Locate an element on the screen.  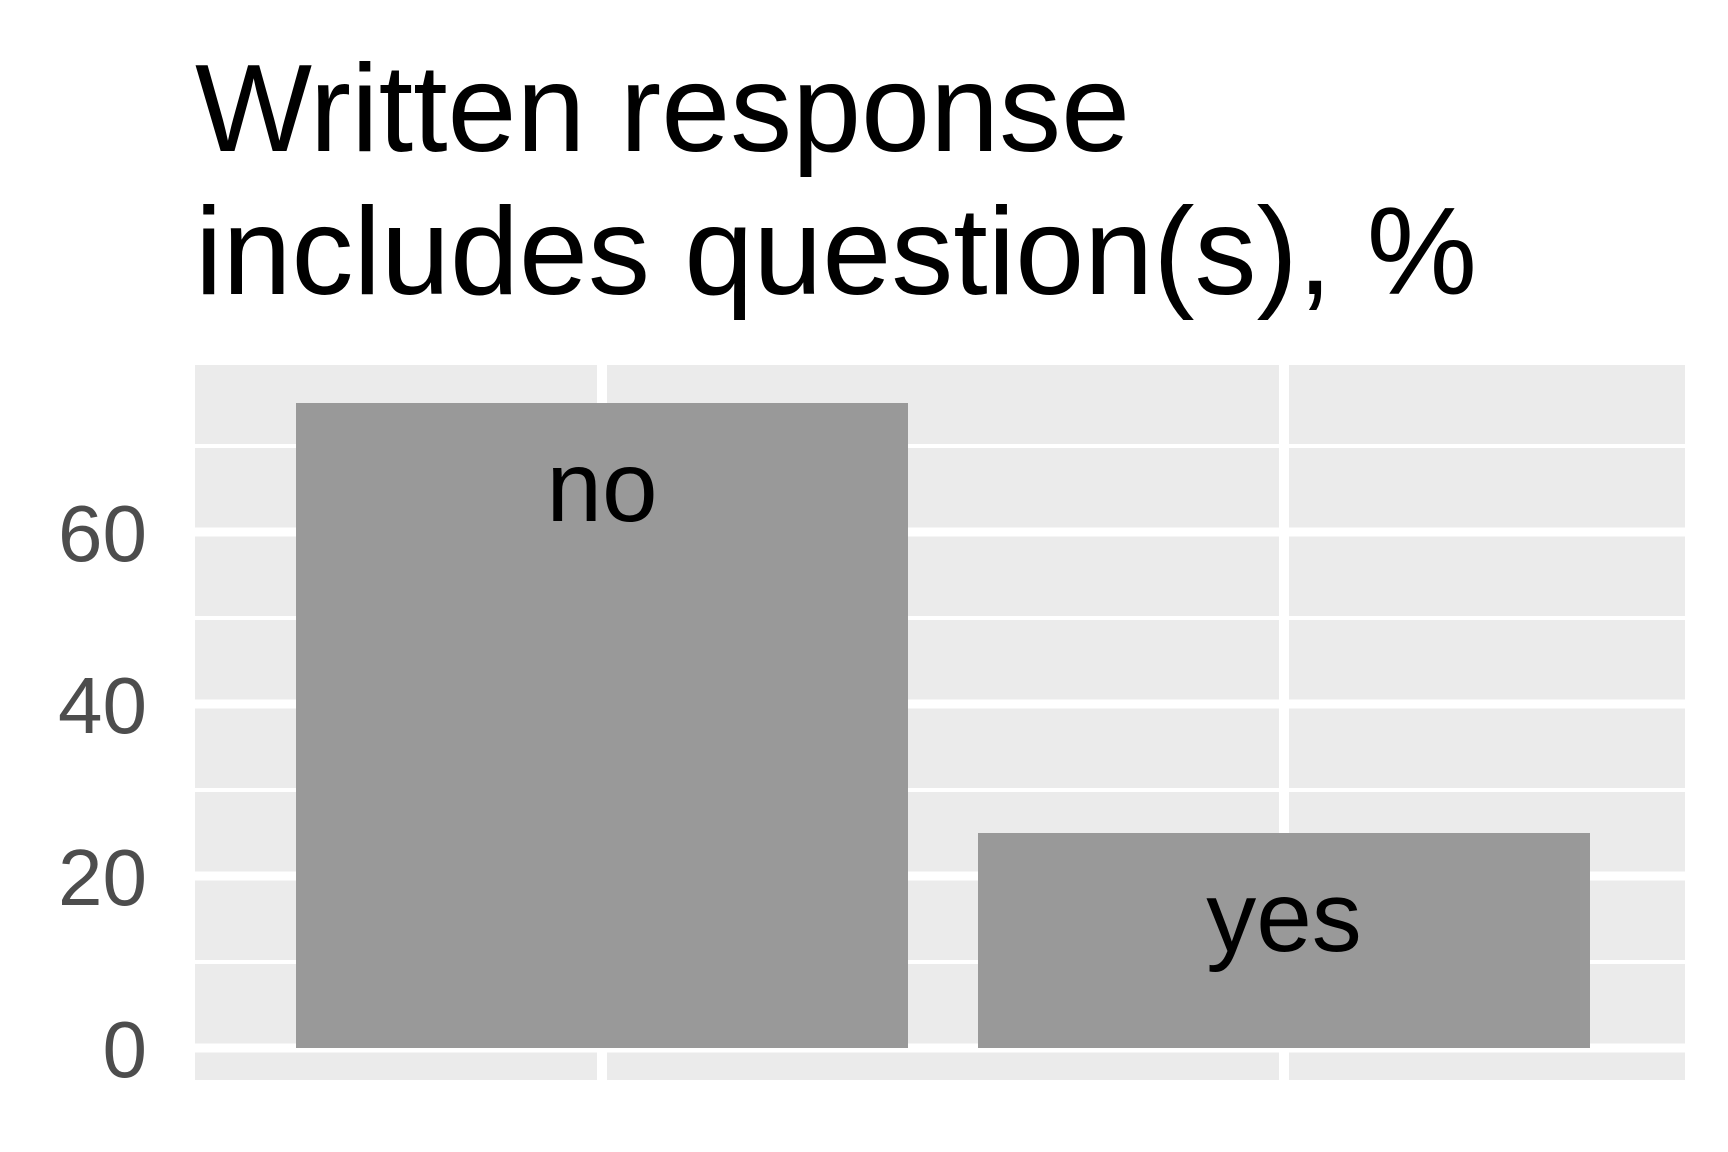
chart-title-line-2: includes question(s), % is located at coordinates (836, 252).